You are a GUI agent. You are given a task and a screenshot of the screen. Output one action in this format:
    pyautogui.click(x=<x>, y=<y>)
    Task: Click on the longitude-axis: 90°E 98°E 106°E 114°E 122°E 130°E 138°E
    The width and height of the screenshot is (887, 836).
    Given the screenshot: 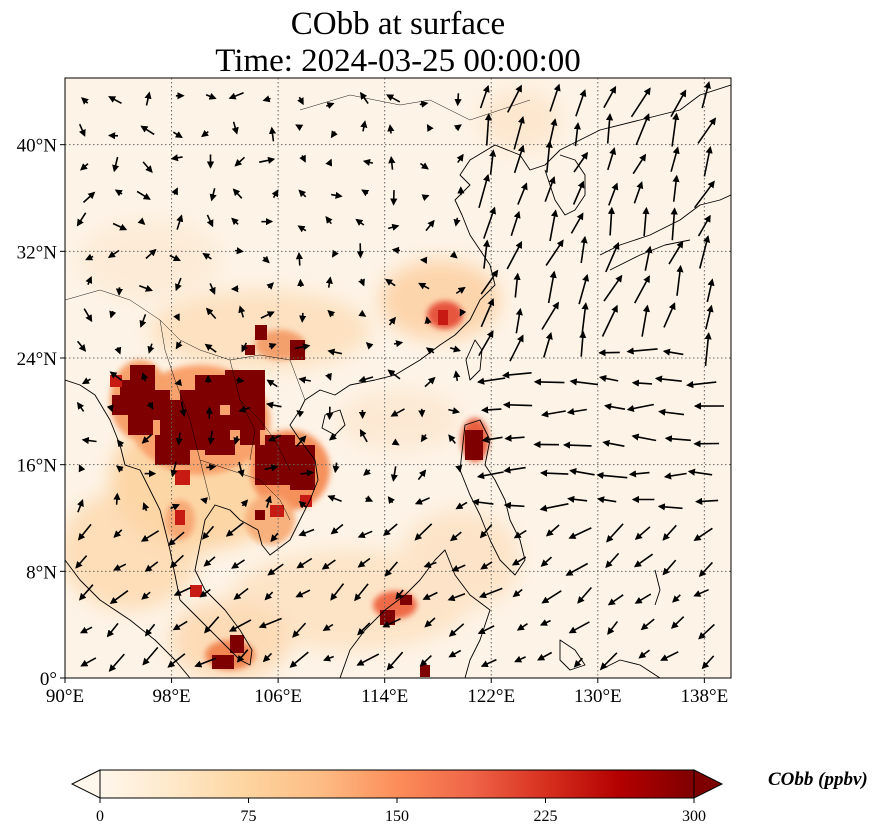 What is the action you would take?
    pyautogui.click(x=387, y=692)
    